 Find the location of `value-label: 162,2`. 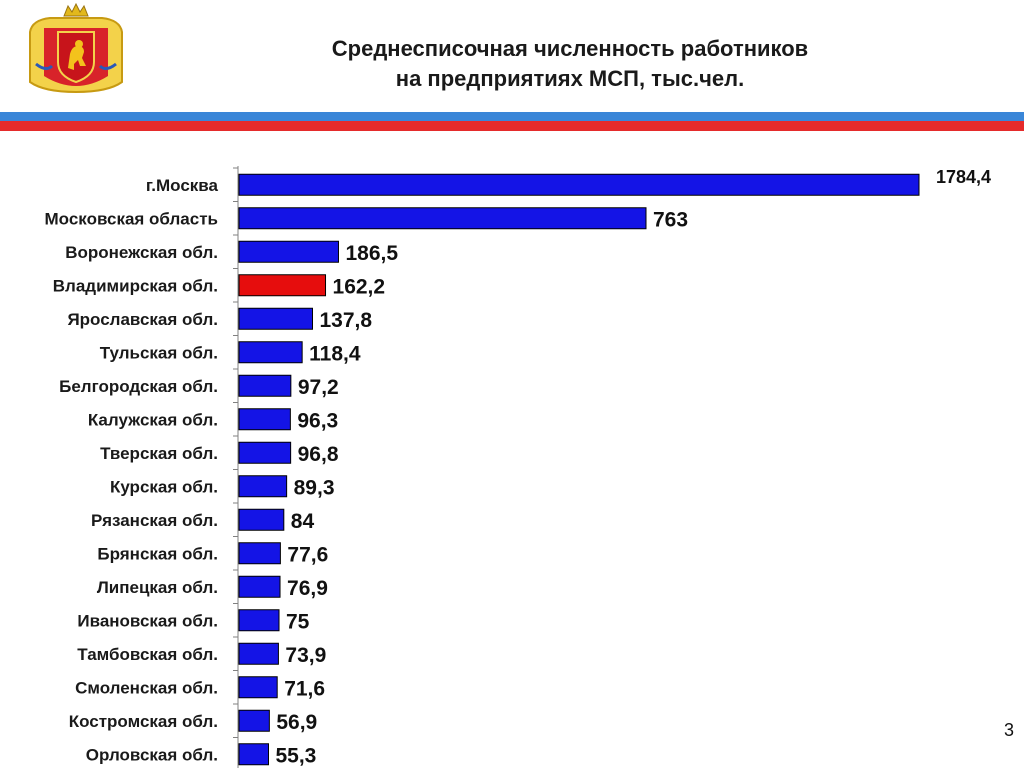

value-label: 162,2 is located at coordinates (359, 286).